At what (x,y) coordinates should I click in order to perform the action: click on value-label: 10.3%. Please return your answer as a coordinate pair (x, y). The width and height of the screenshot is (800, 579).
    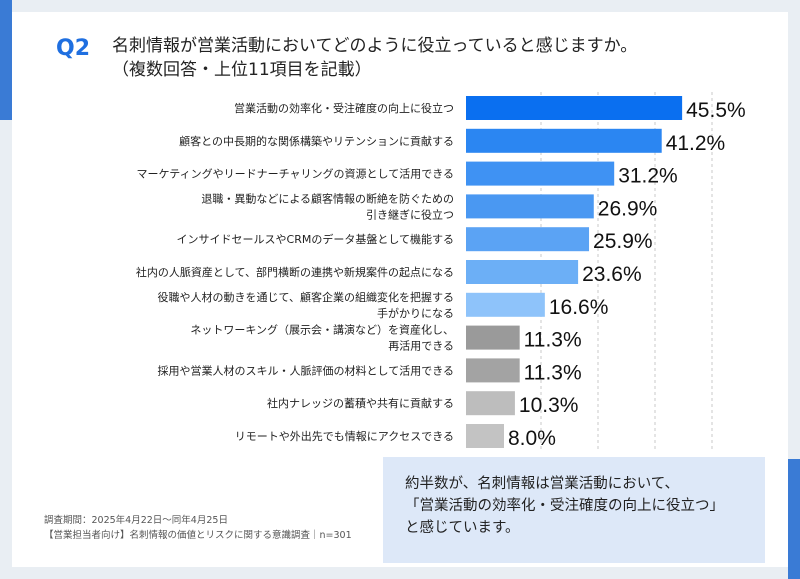
    Looking at the image, I should click on (549, 405).